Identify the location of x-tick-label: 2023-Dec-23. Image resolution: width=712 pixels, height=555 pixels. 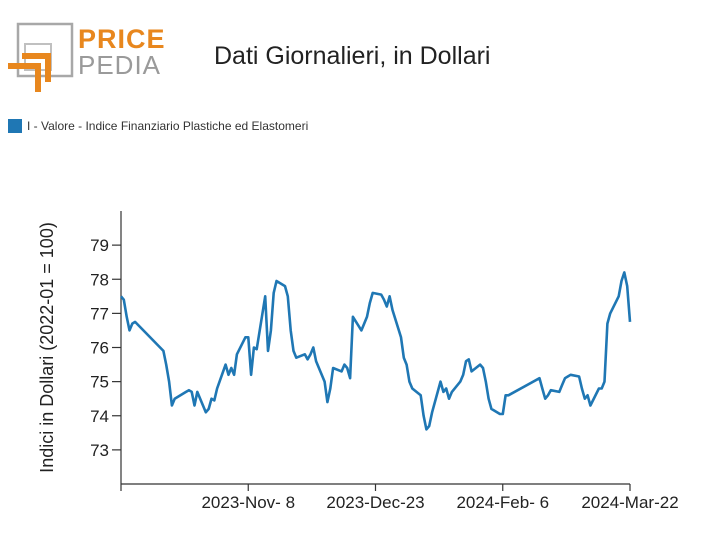
(375, 502).